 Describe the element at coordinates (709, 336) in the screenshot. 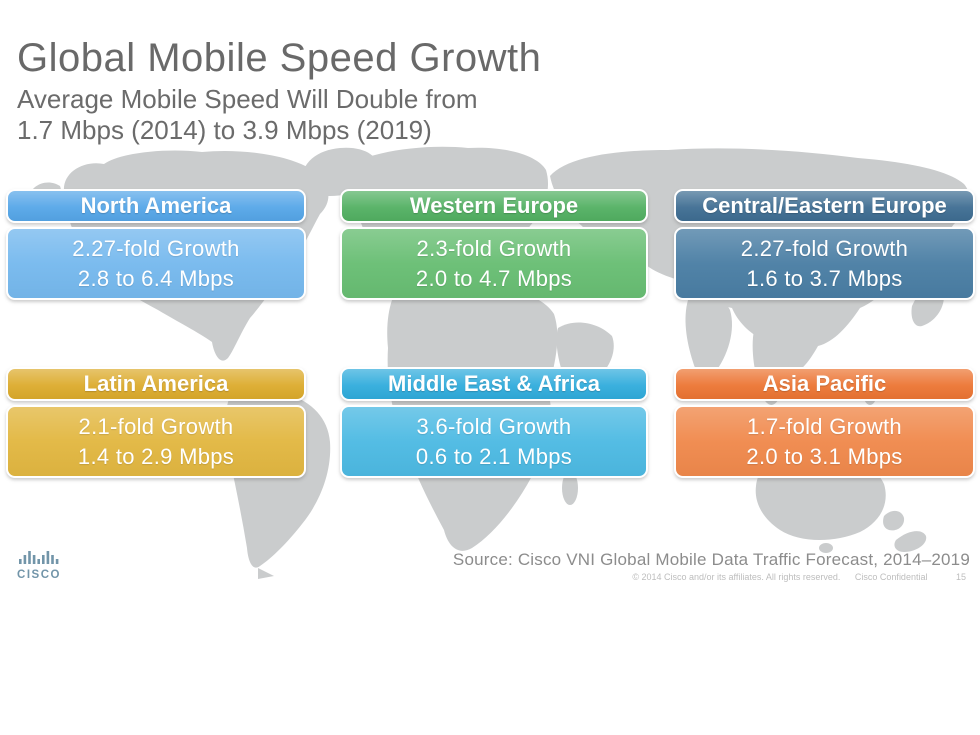

I see `map-india` at that location.